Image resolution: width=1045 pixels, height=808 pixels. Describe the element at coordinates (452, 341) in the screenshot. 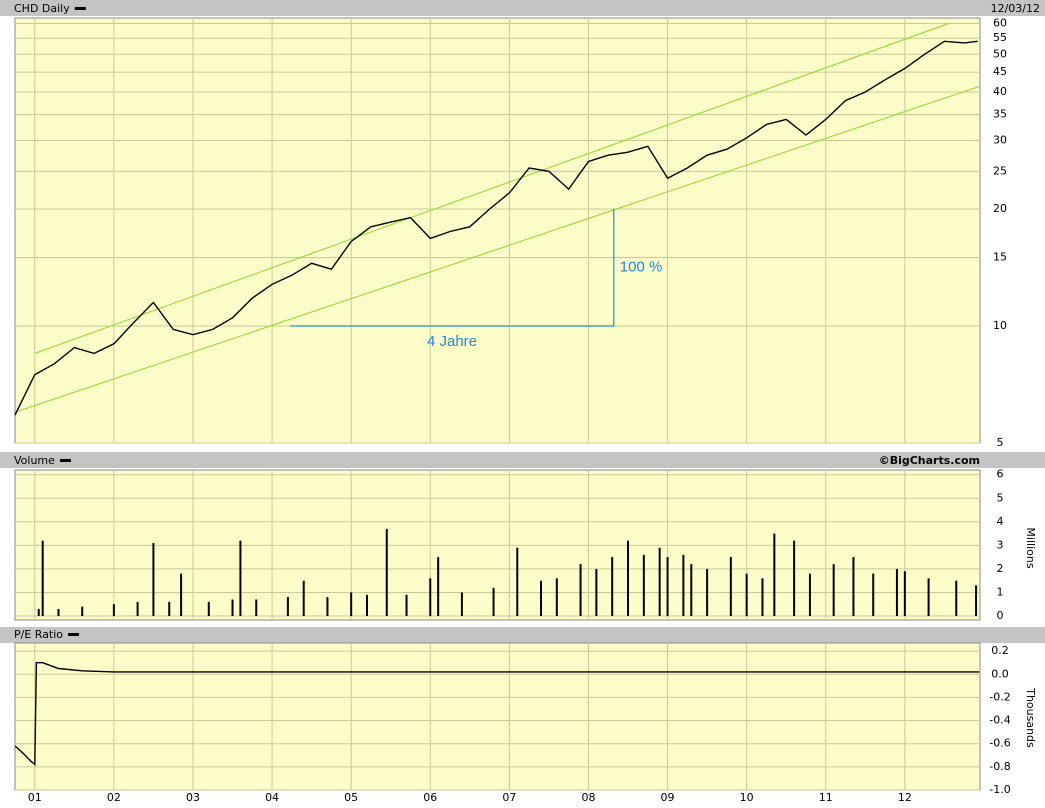

I see `annotation-label: 4 Jahre` at that location.